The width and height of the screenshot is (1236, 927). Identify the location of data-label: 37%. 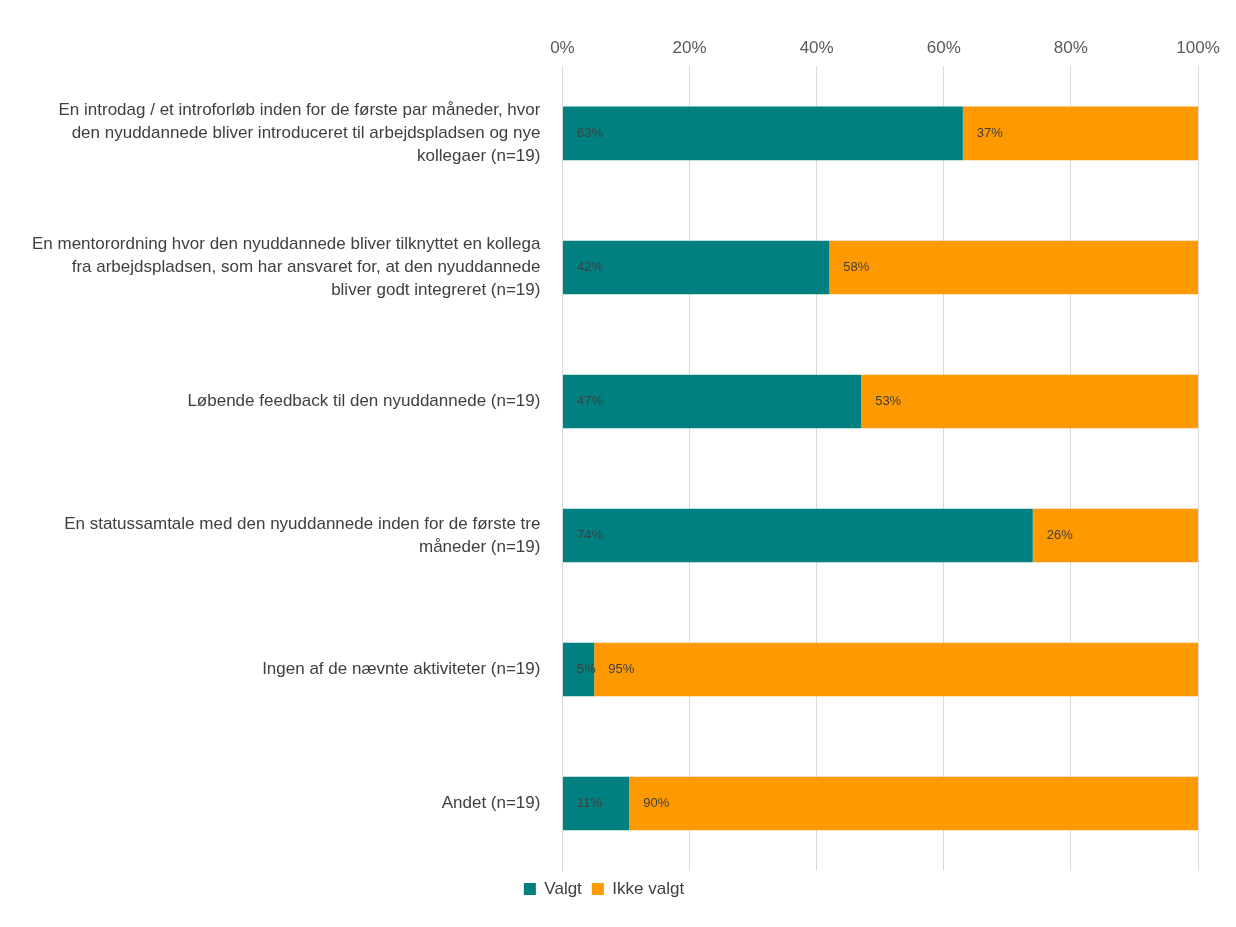
(990, 132).